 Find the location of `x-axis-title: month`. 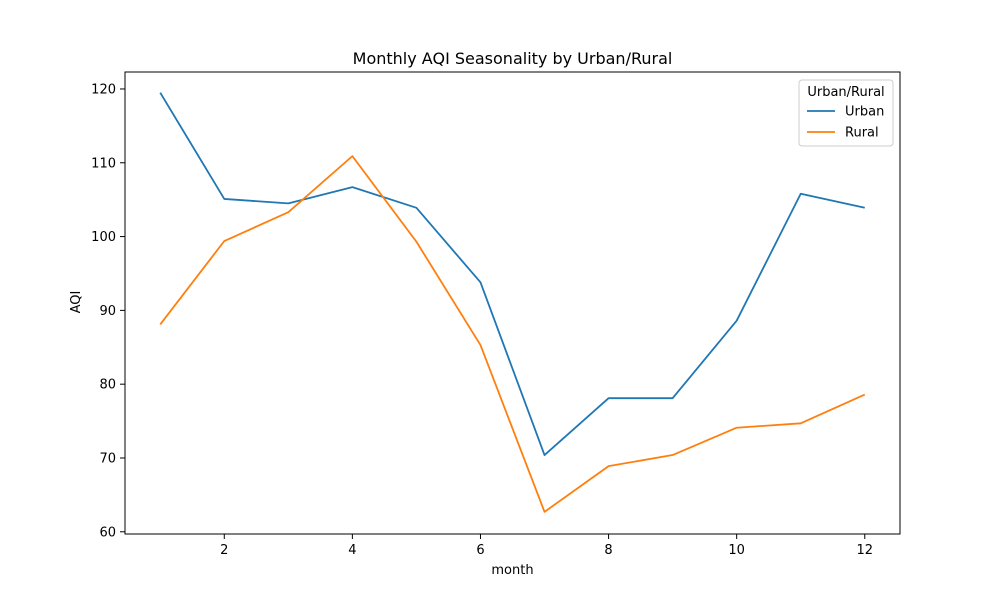

x-axis-title: month is located at coordinates (512, 570).